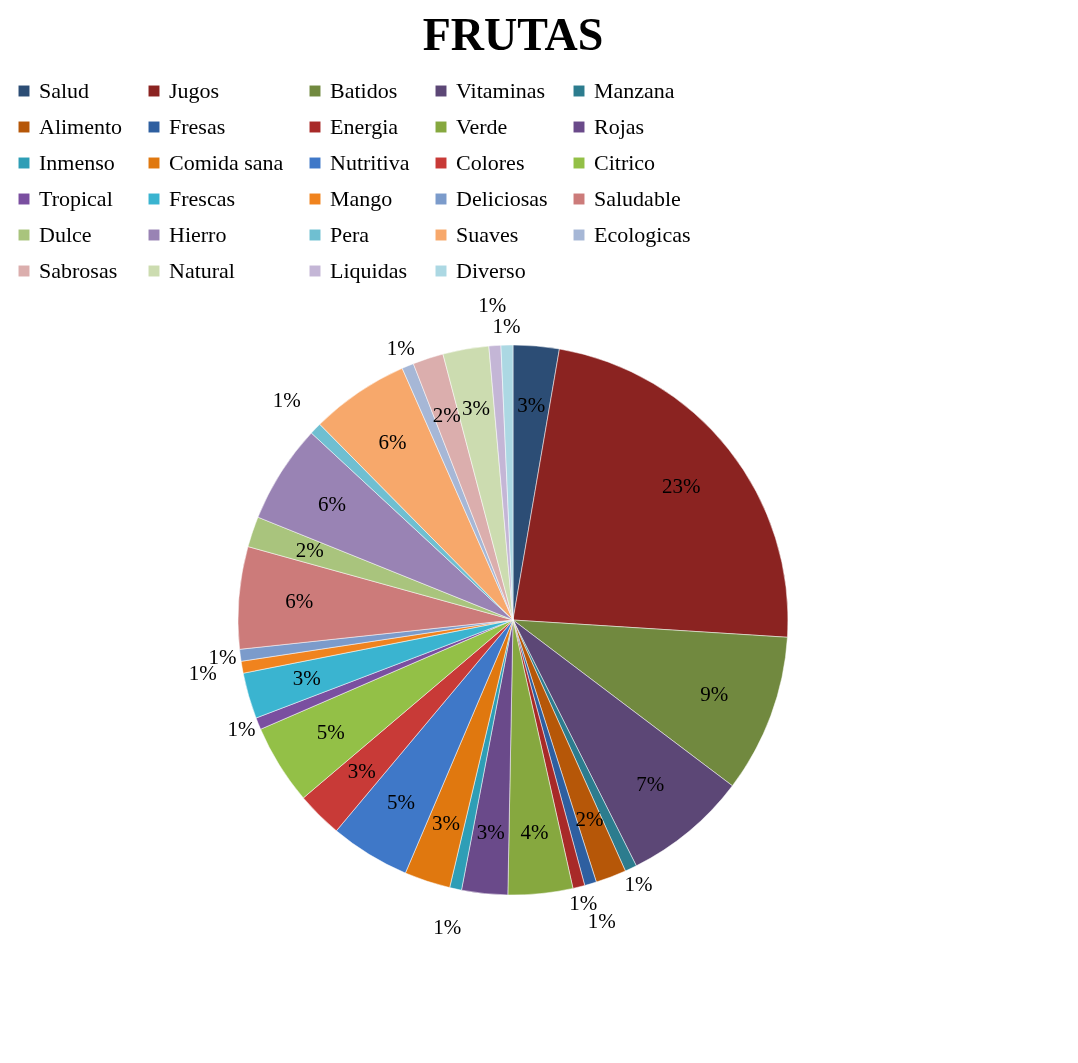 This screenshot has width=1078, height=1063. I want to click on legend-label: Rojas, so click(619, 126).